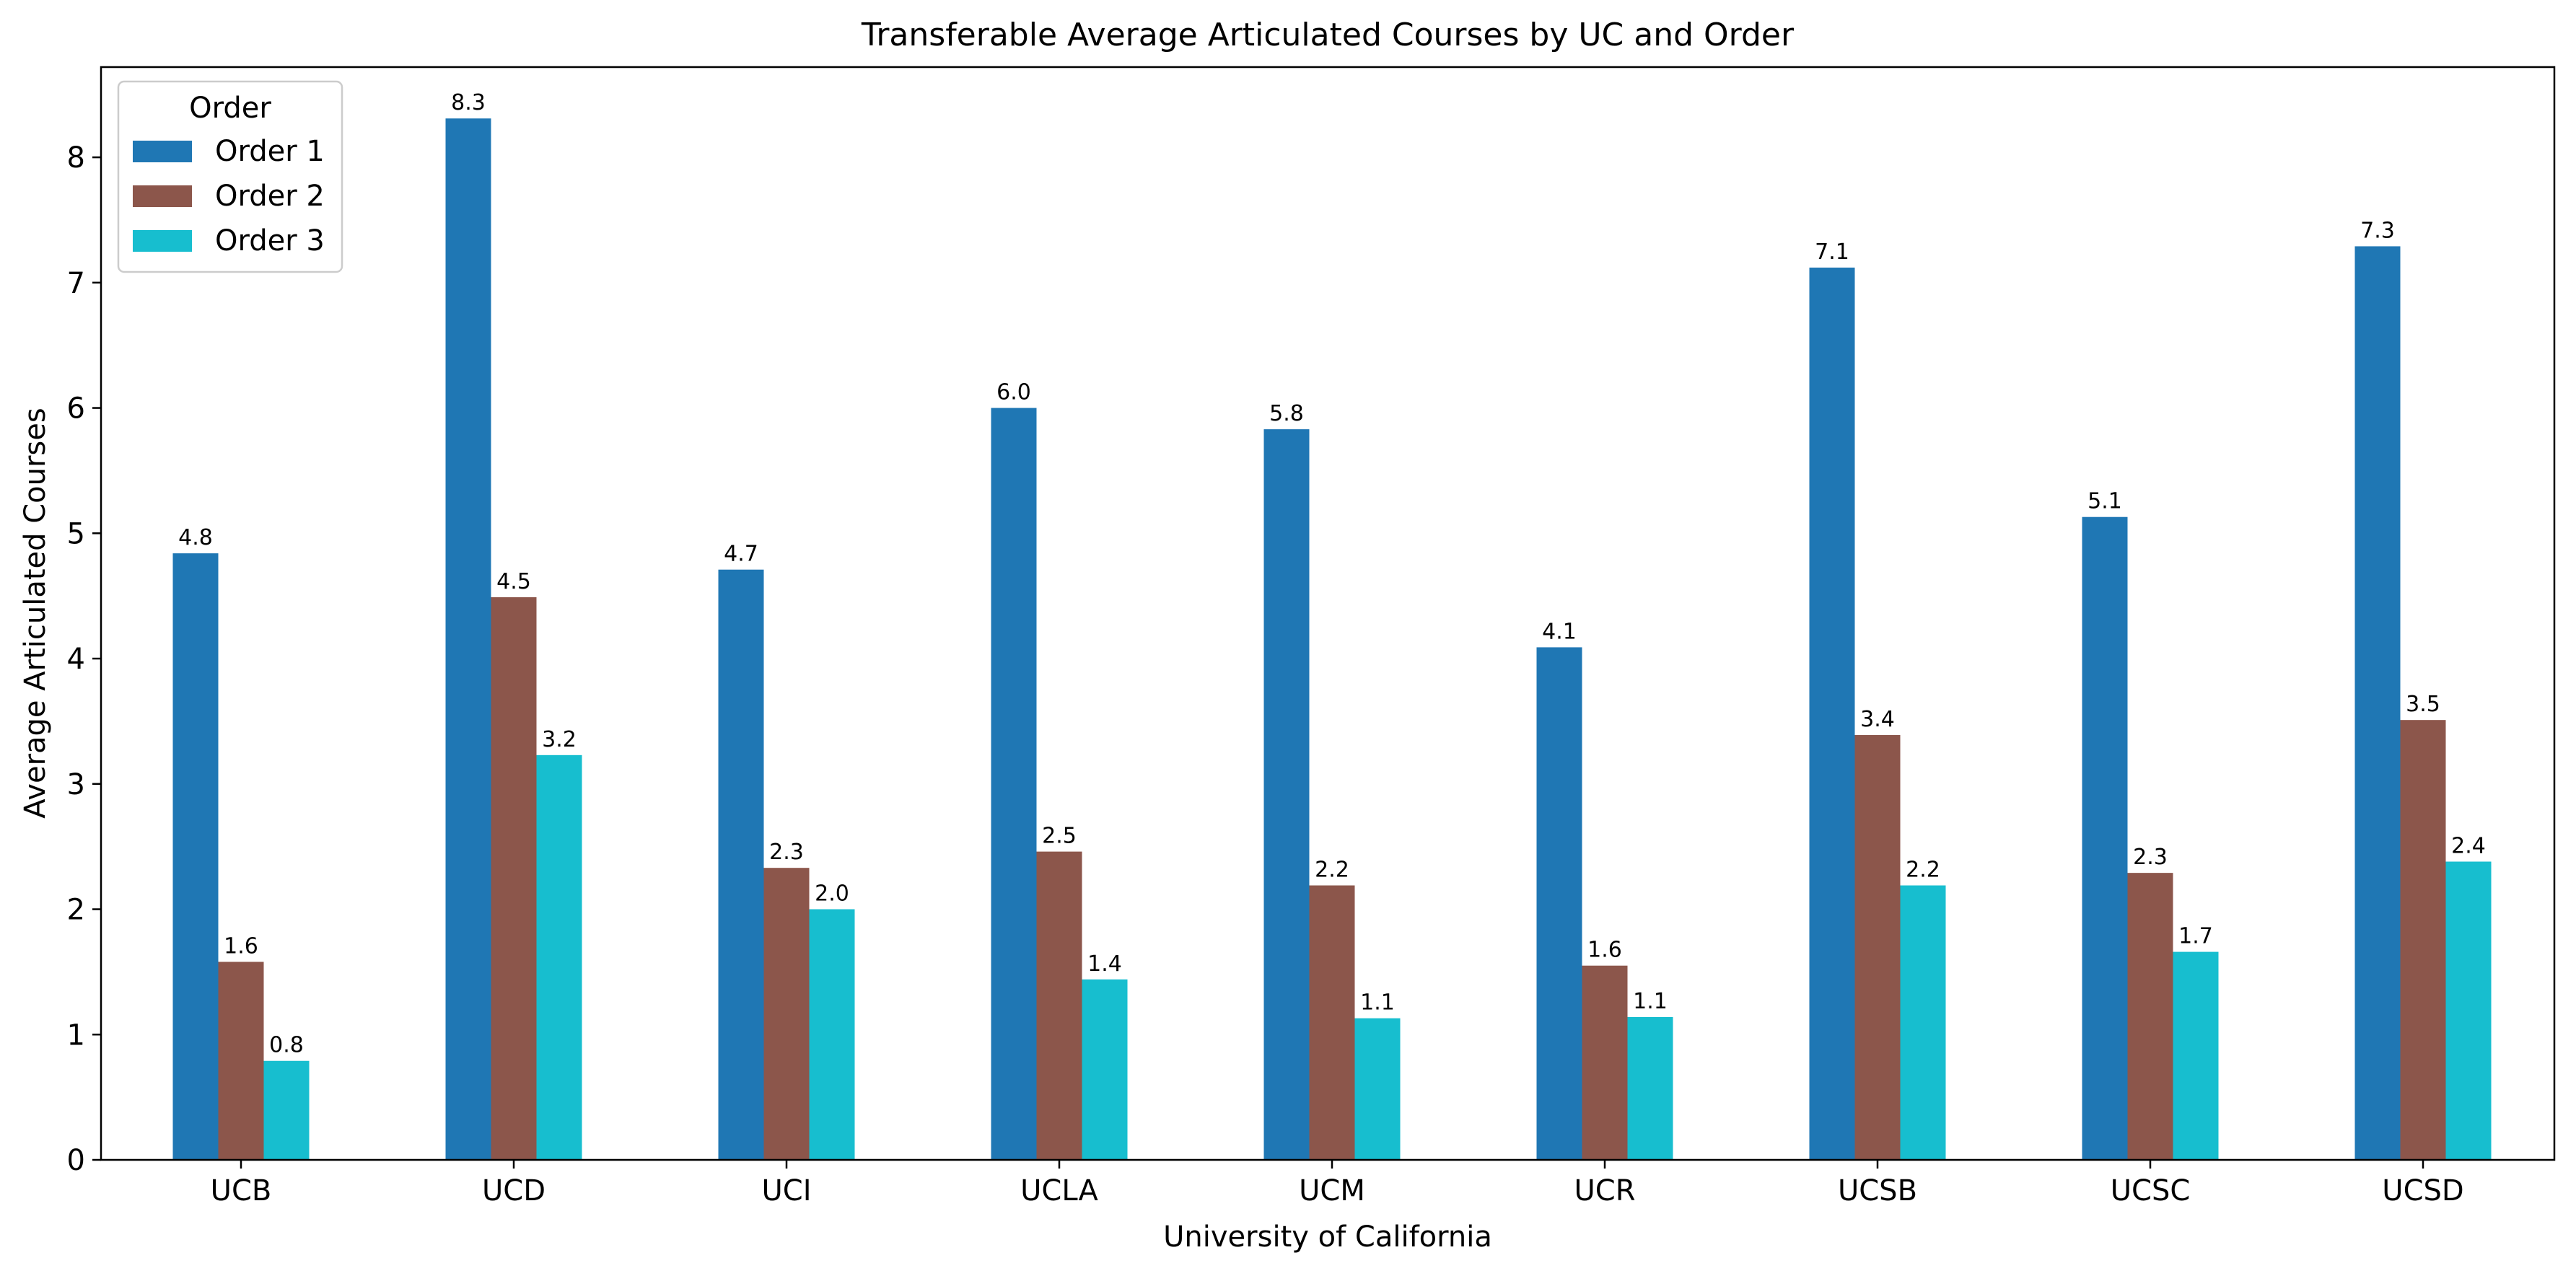  What do you see at coordinates (1832, 252) in the screenshot?
I see `bar-label-ucsb-order-1: 7.1` at bounding box center [1832, 252].